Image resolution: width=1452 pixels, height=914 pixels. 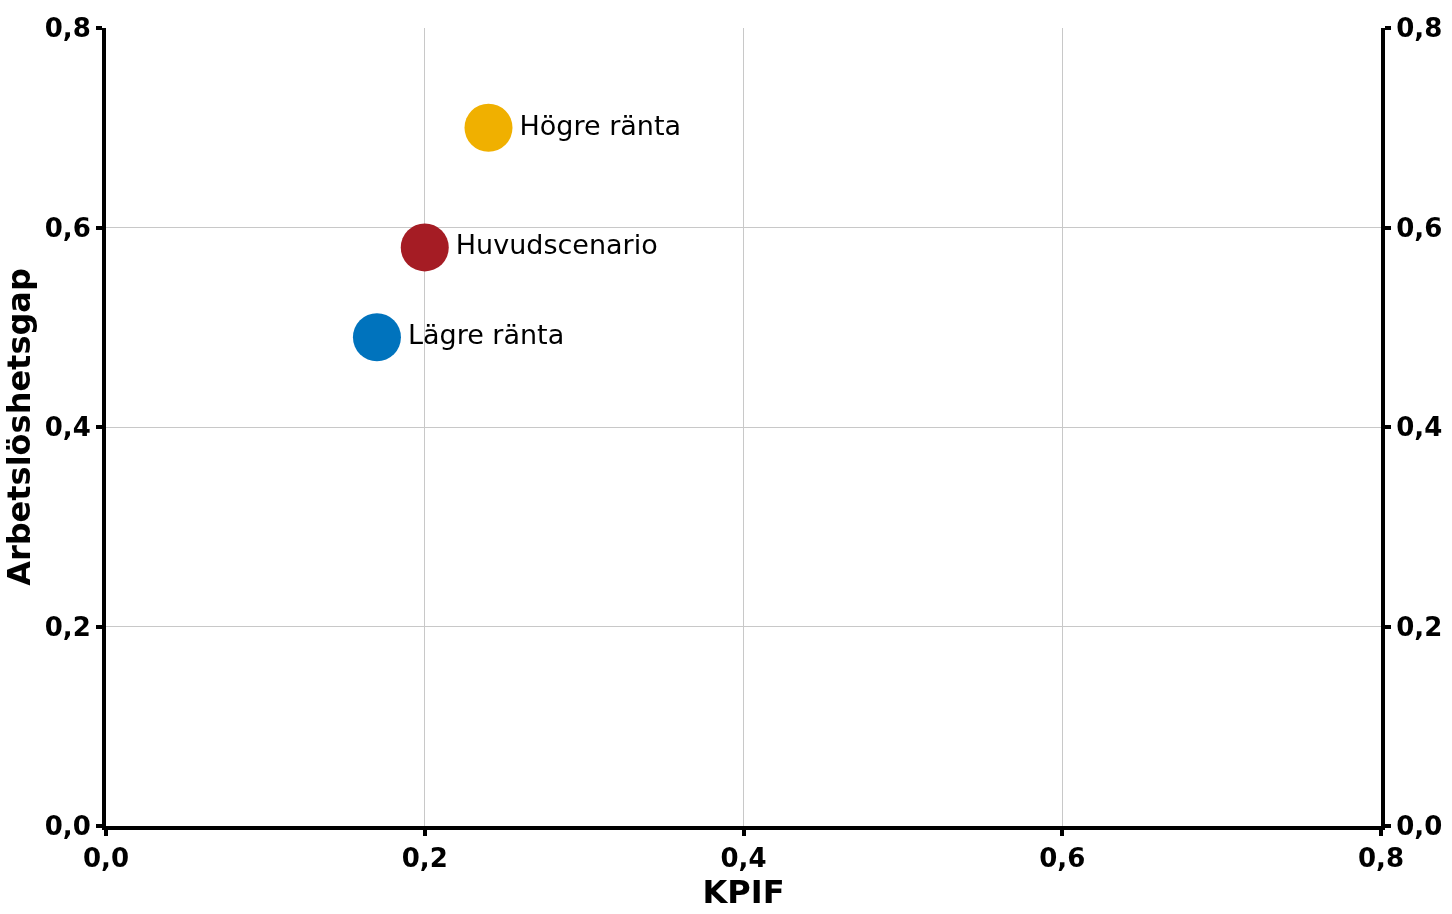 What do you see at coordinates (67, 227) in the screenshot?
I see `y-tick-label: 0,6` at bounding box center [67, 227].